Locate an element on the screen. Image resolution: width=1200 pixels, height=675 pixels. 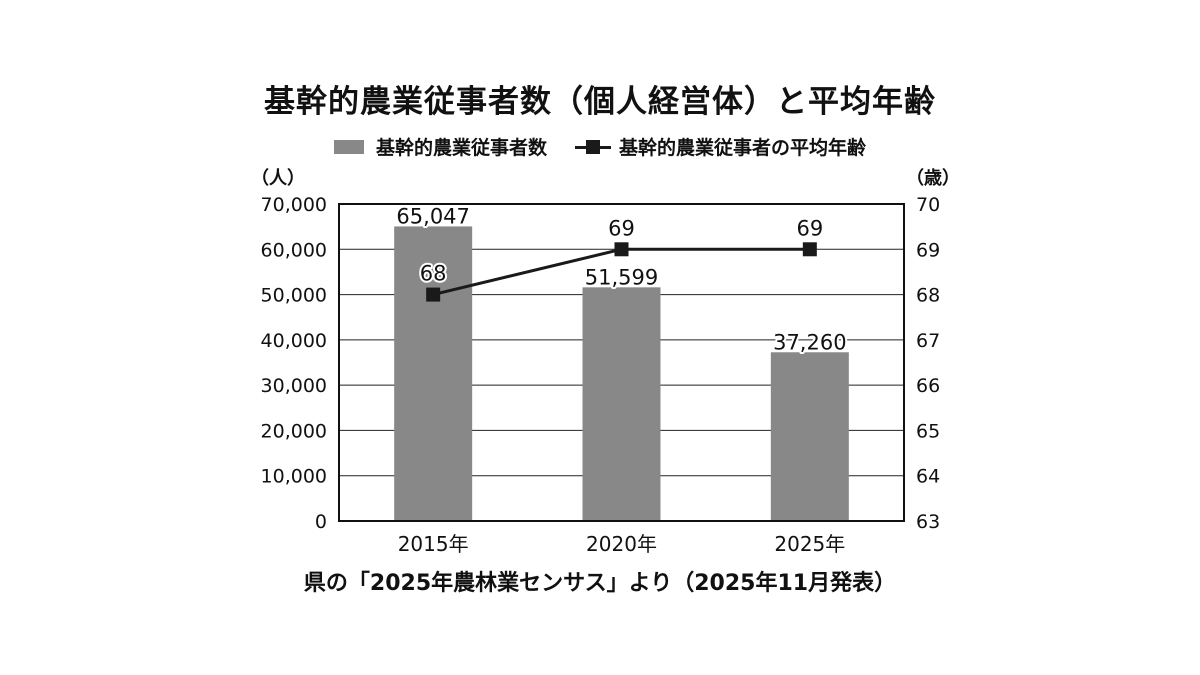
y-left-tick-label: 40,000 is located at coordinates (294, 341).